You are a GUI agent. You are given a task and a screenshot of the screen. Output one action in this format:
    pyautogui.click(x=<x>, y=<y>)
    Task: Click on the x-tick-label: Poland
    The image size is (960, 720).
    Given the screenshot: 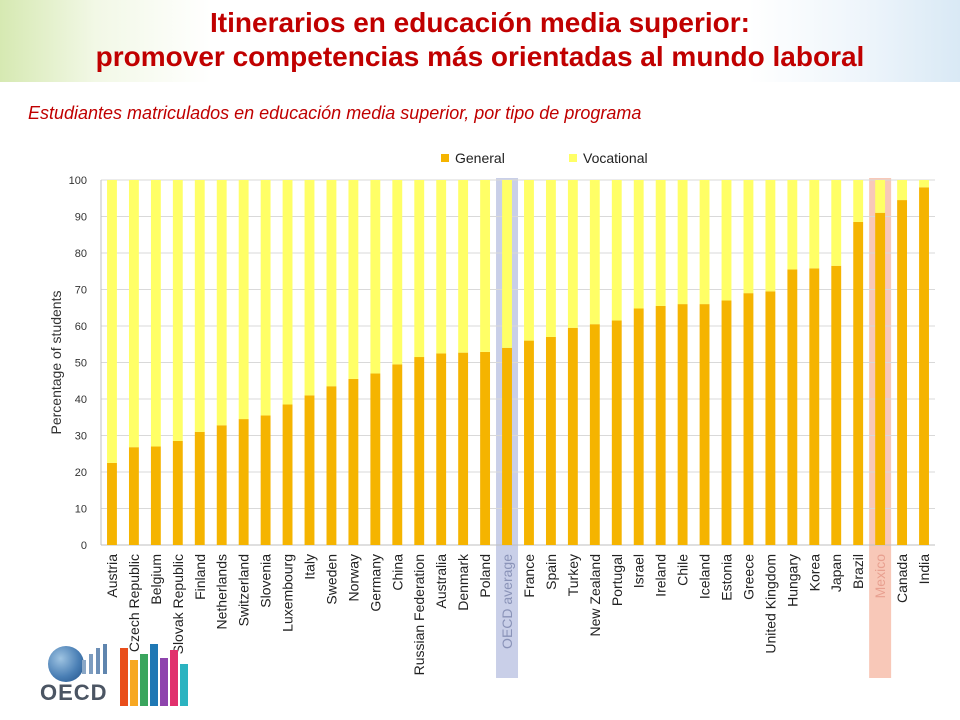 What is the action you would take?
    pyautogui.click(x=485, y=576)
    